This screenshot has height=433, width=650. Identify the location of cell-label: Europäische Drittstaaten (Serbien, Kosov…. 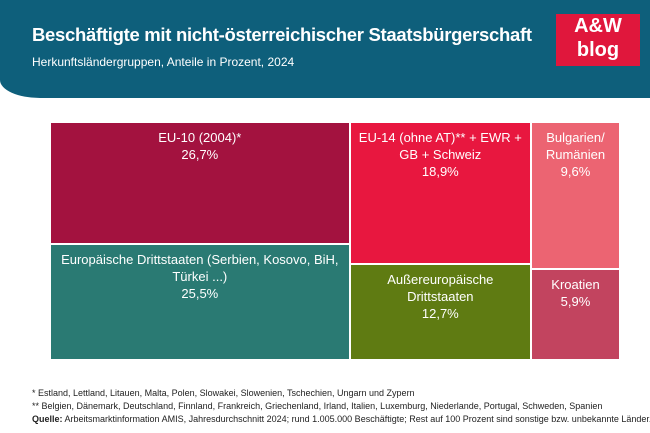
(200, 267).